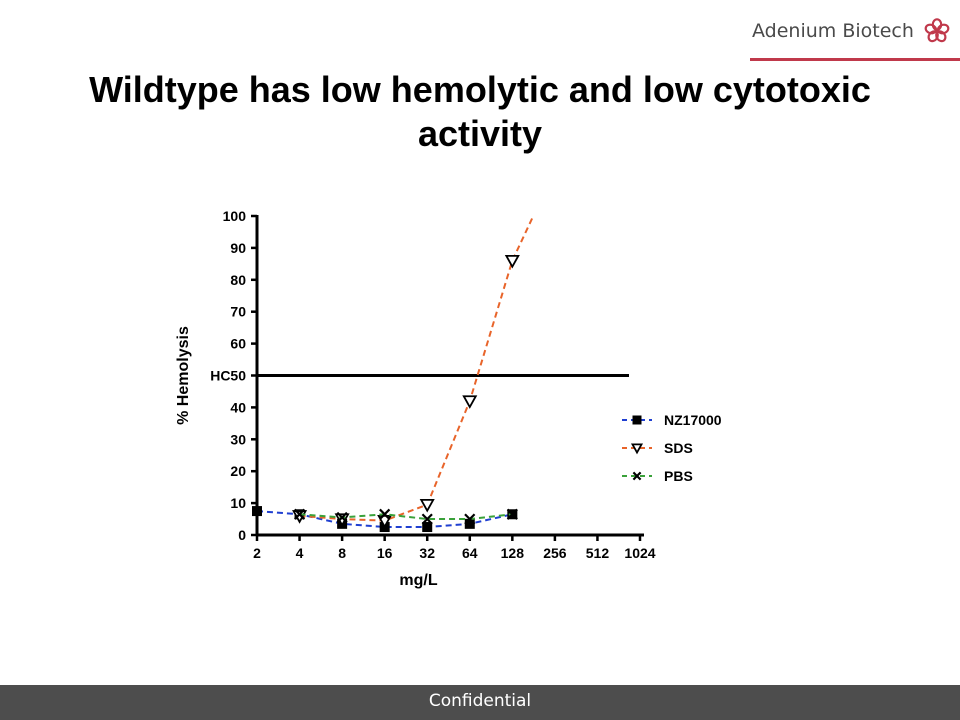  I want to click on series-layer, so click(393, 374).